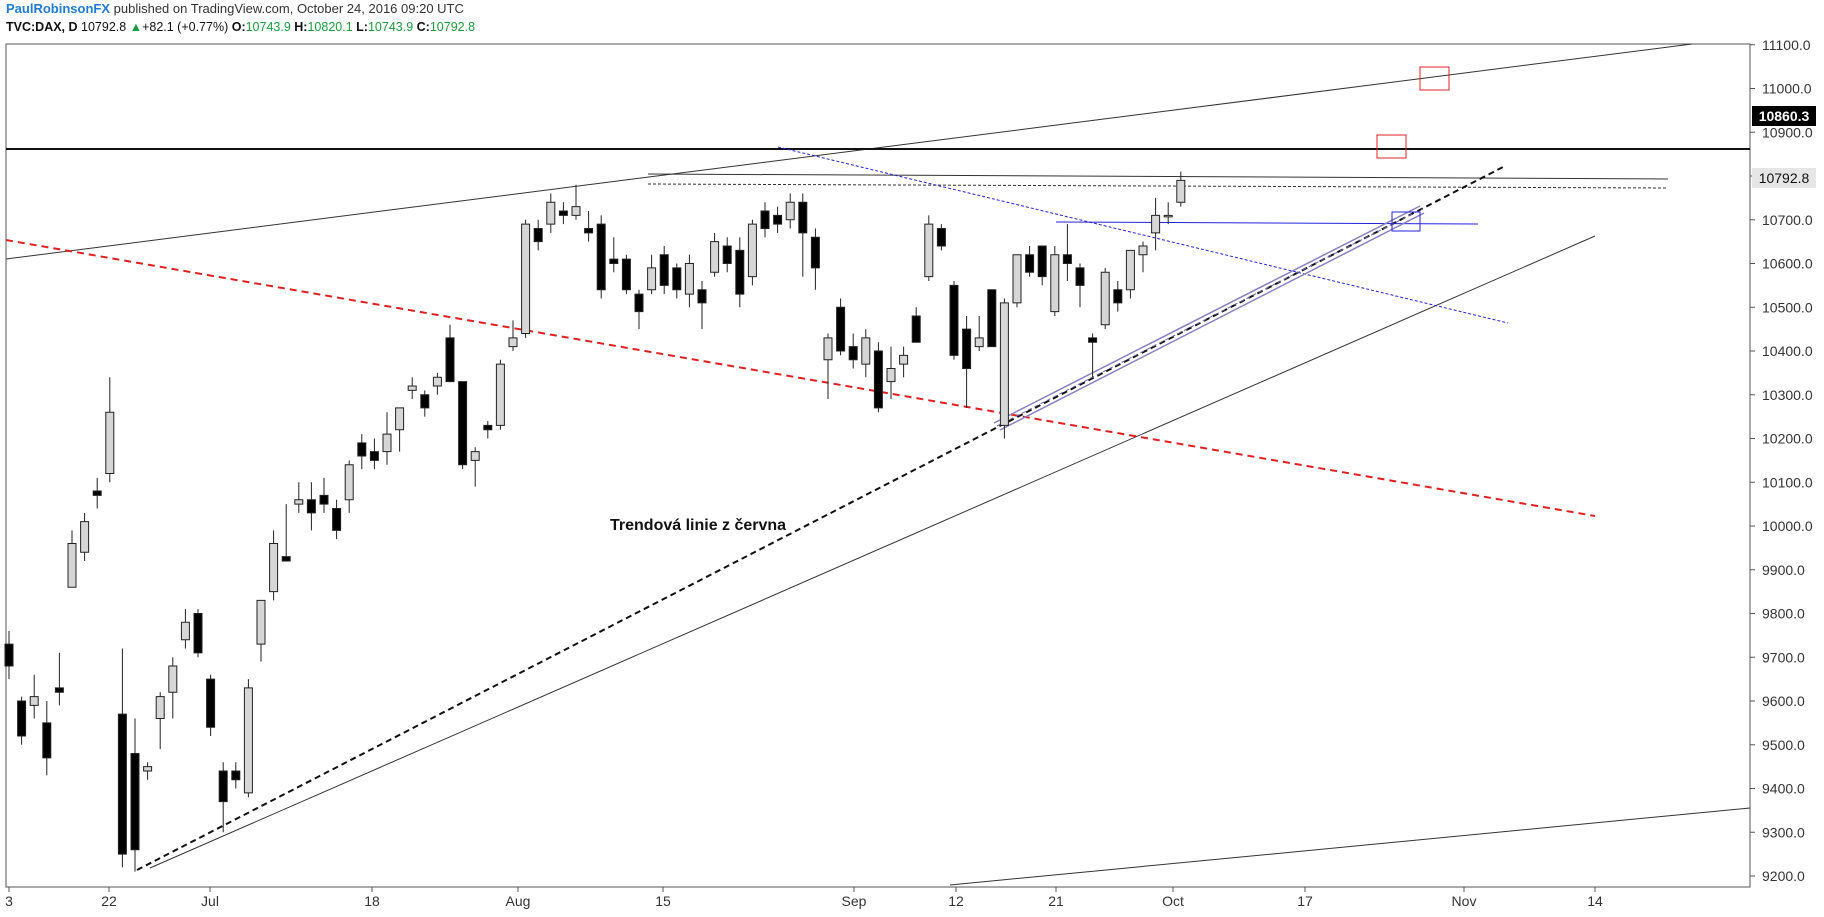  What do you see at coordinates (1267, 223) in the screenshot?
I see `blue-horizontal-line` at bounding box center [1267, 223].